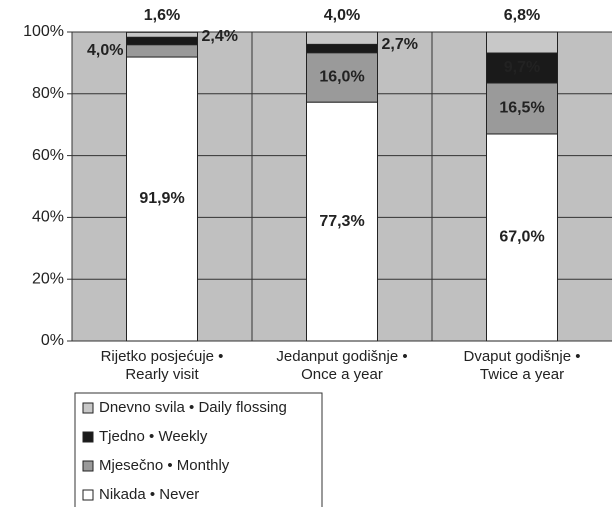 This screenshot has height=507, width=615. I want to click on x-tick-label: Once a year, so click(342, 374).